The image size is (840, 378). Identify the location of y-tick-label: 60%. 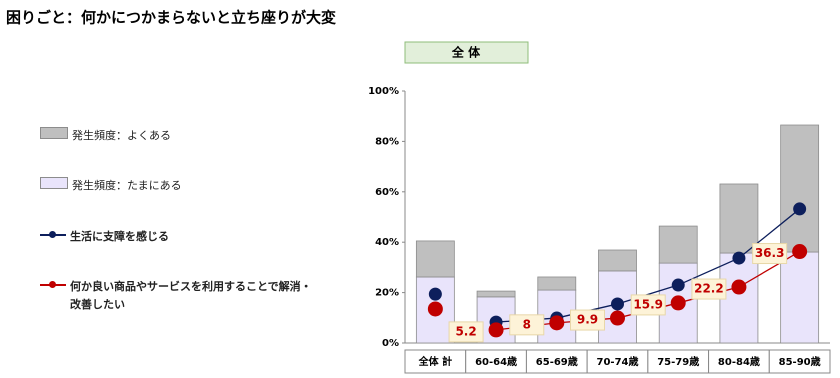
(387, 192).